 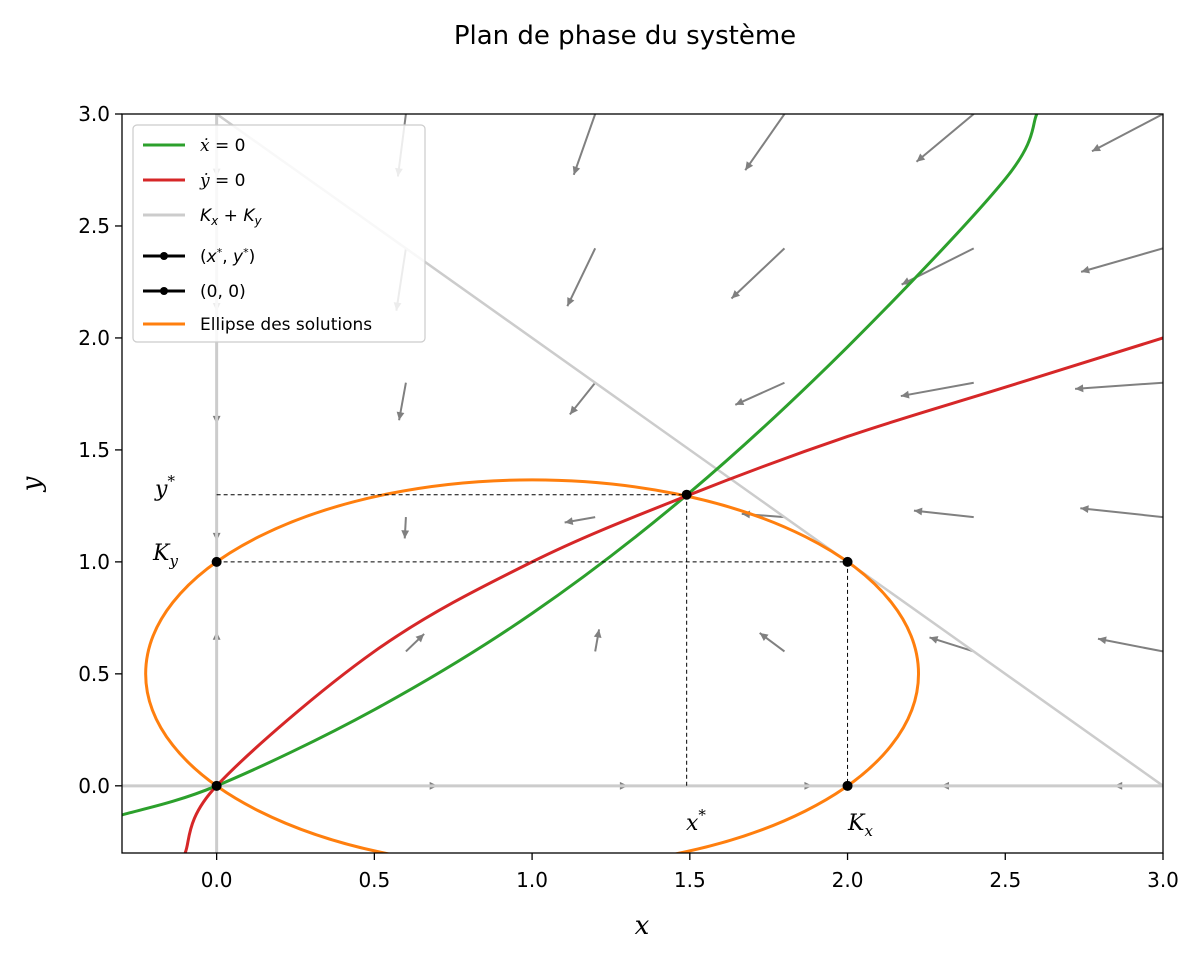 I want to click on chart-title: Plan de phase du système, so click(x=625, y=36).